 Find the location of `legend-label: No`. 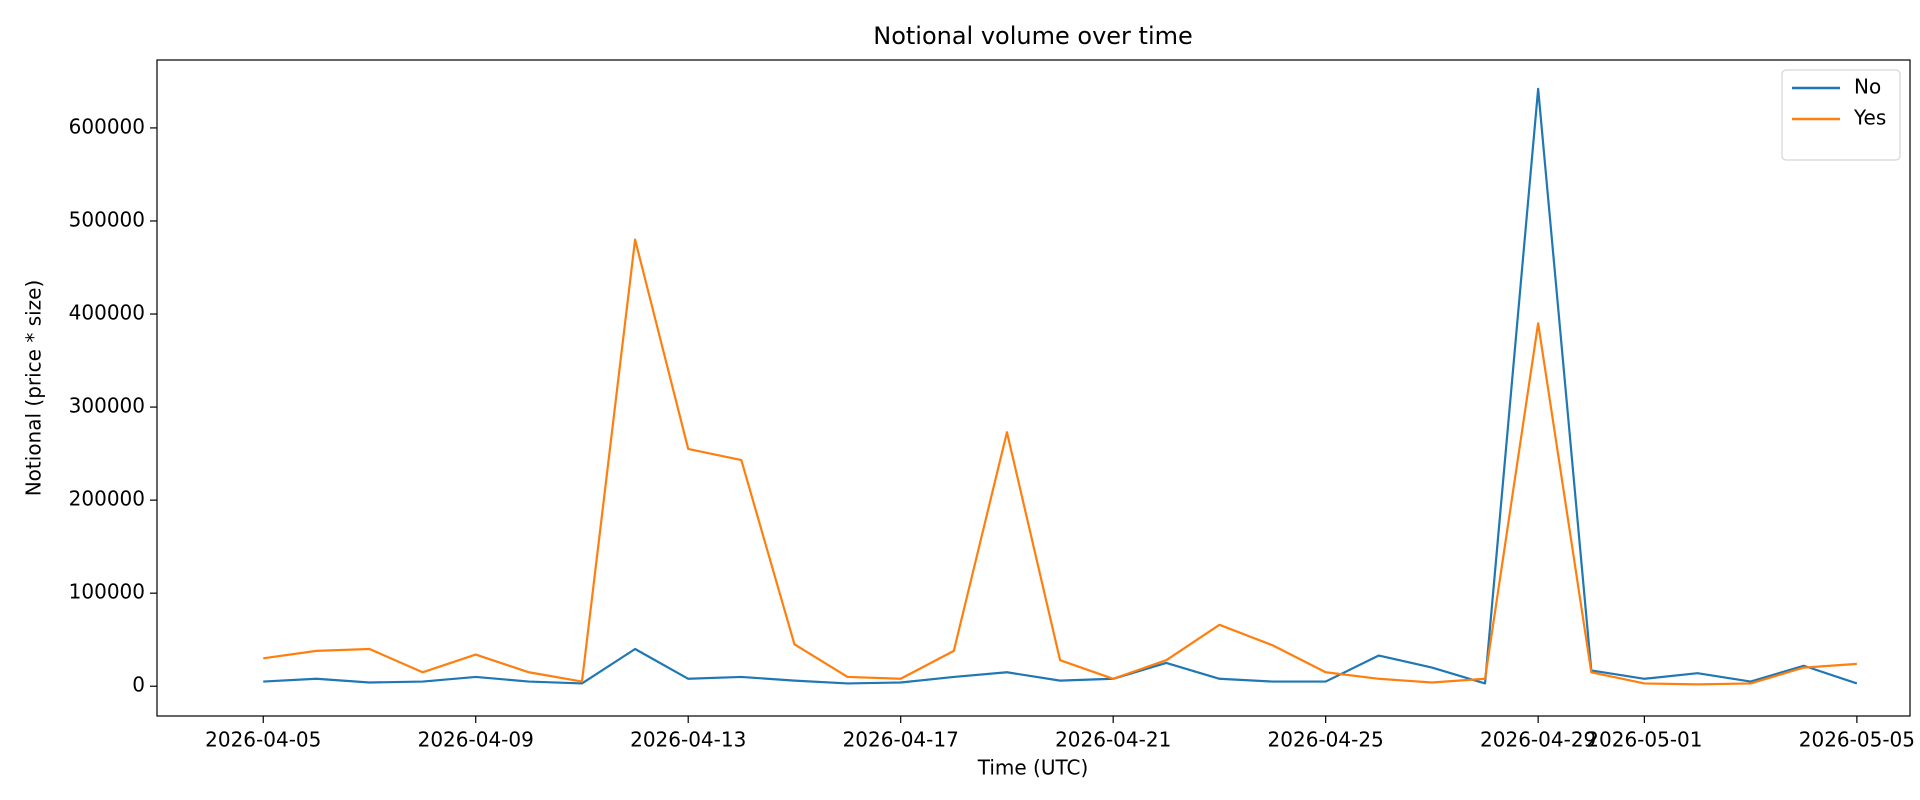

legend-label: No is located at coordinates (1867, 87).